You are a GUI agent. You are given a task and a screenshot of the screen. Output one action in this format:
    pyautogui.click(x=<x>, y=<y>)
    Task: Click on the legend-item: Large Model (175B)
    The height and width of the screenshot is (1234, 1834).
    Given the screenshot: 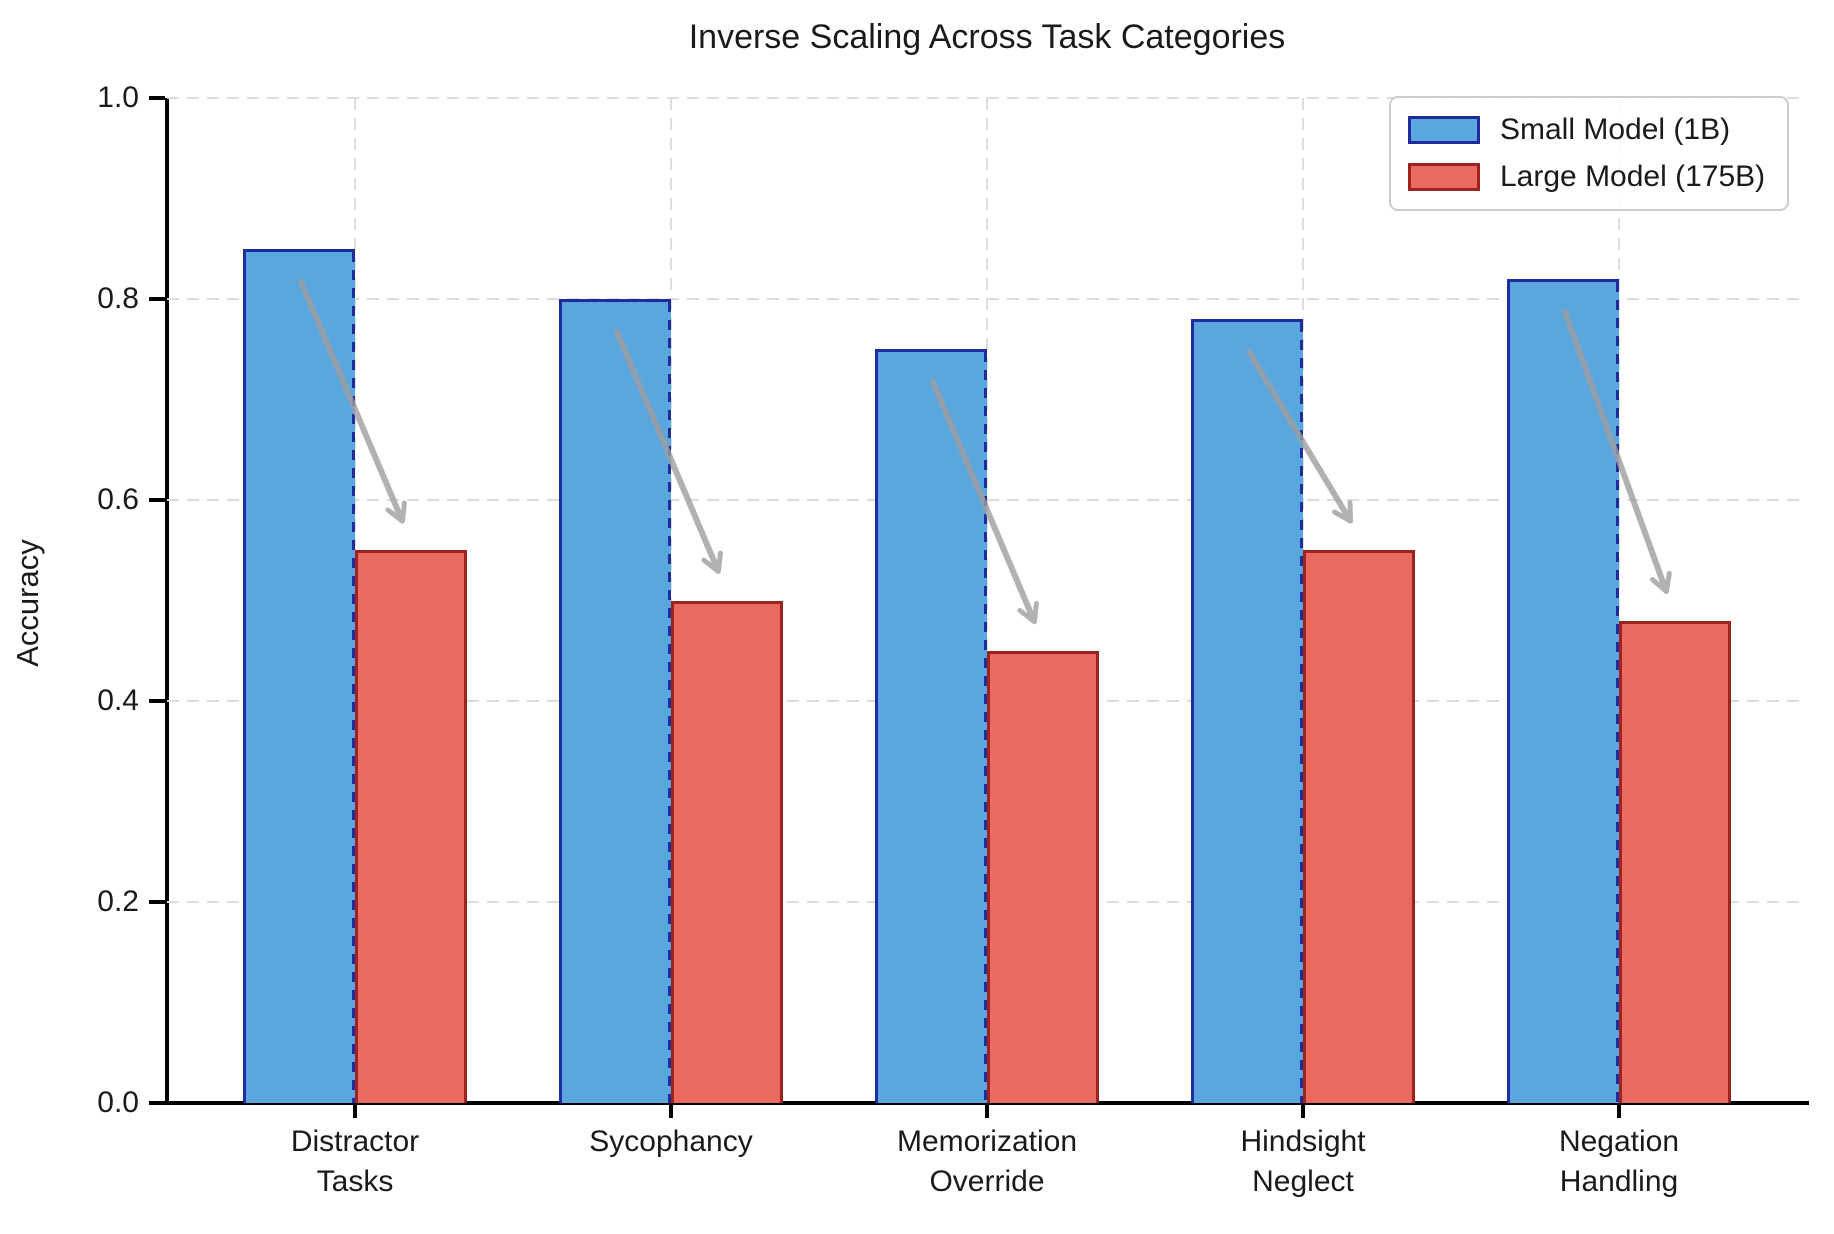 What is the action you would take?
    pyautogui.click(x=1586, y=177)
    